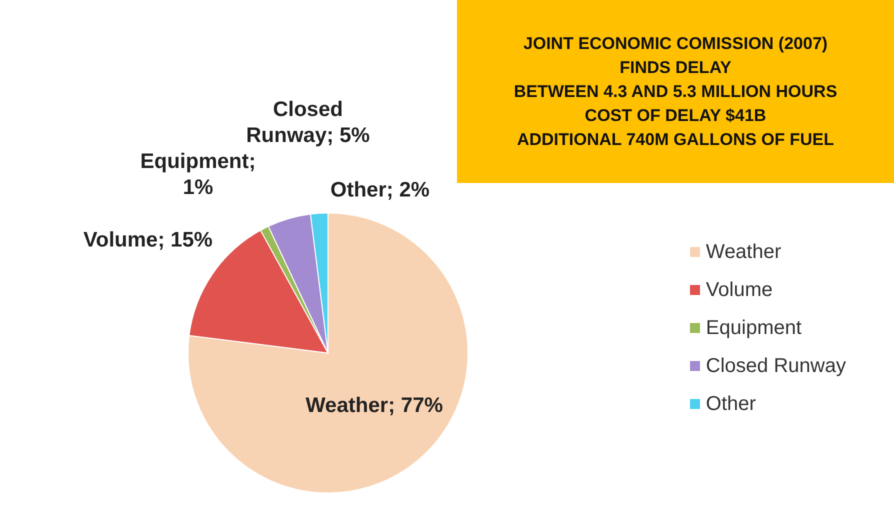 Image resolution: width=894 pixels, height=506 pixels. What do you see at coordinates (739, 290) in the screenshot?
I see `legend-label: Volume` at bounding box center [739, 290].